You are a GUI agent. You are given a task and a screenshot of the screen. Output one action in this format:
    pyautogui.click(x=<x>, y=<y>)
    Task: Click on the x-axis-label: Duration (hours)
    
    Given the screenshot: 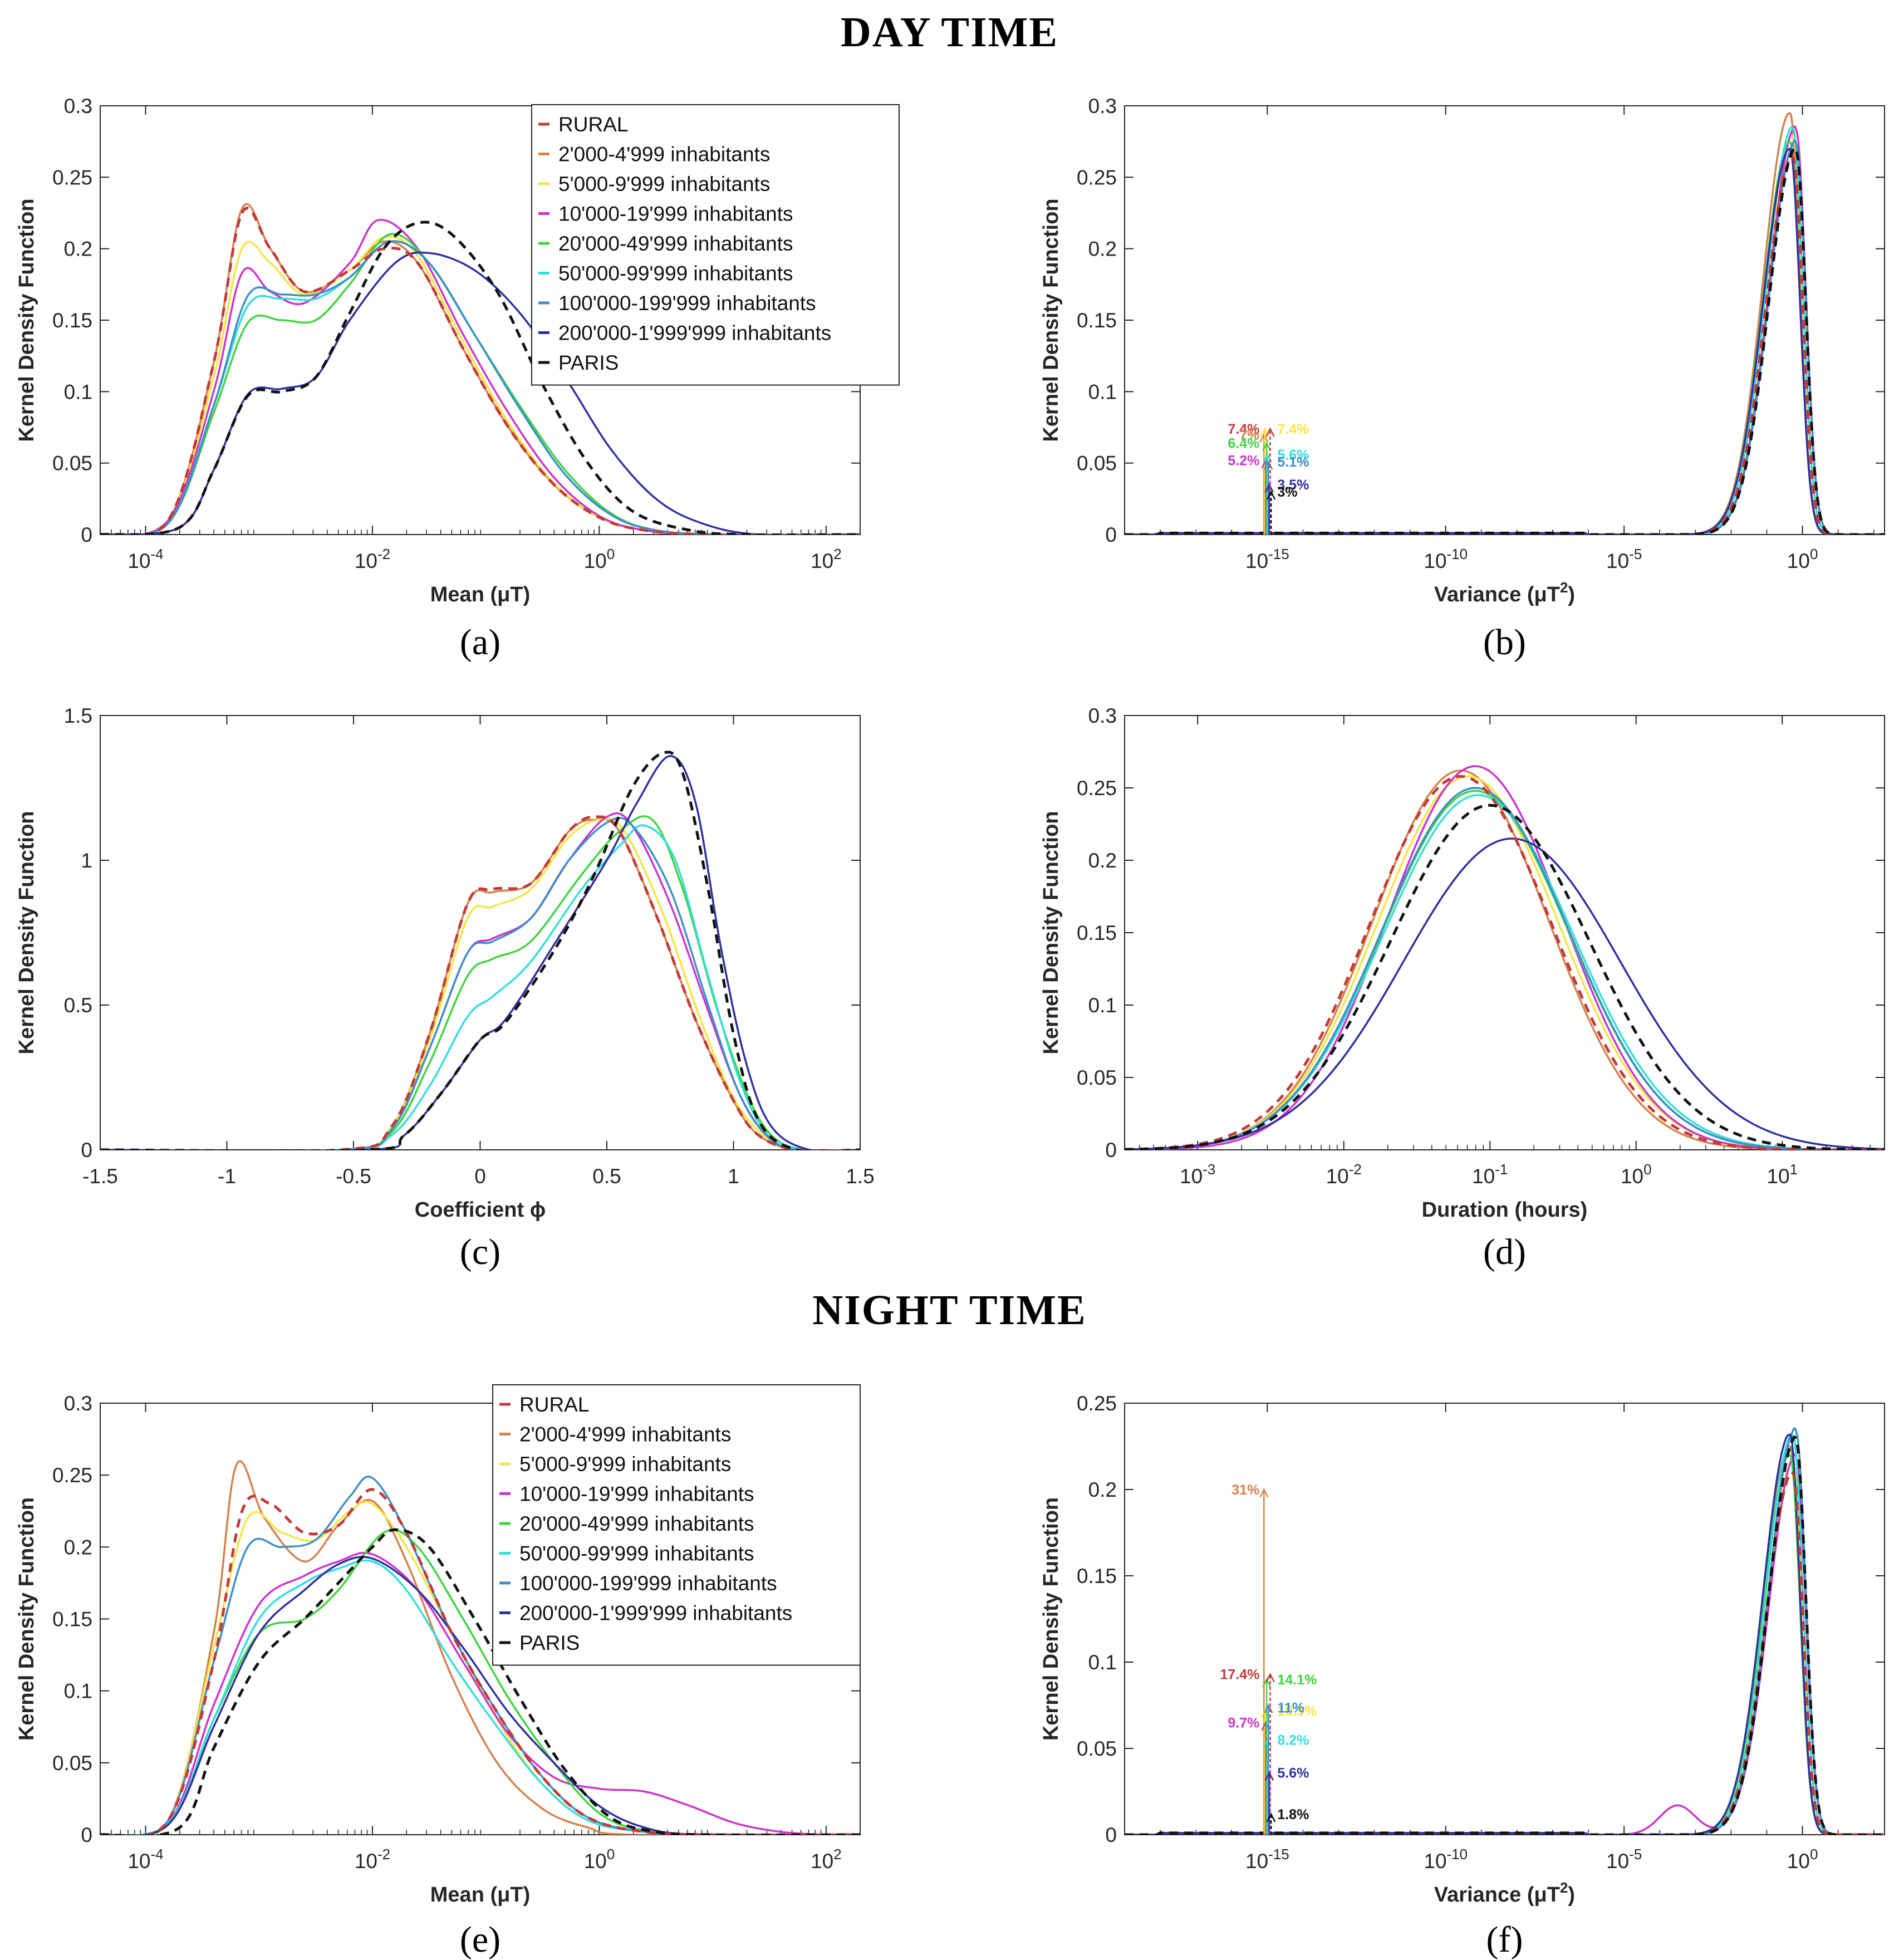 What is the action you would take?
    pyautogui.click(x=1505, y=1210)
    